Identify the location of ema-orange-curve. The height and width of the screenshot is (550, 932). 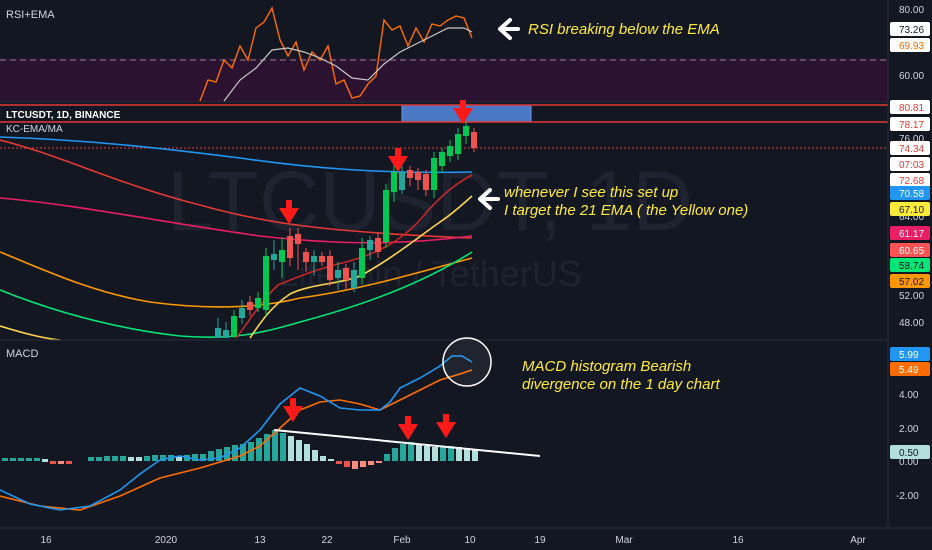
(236, 279).